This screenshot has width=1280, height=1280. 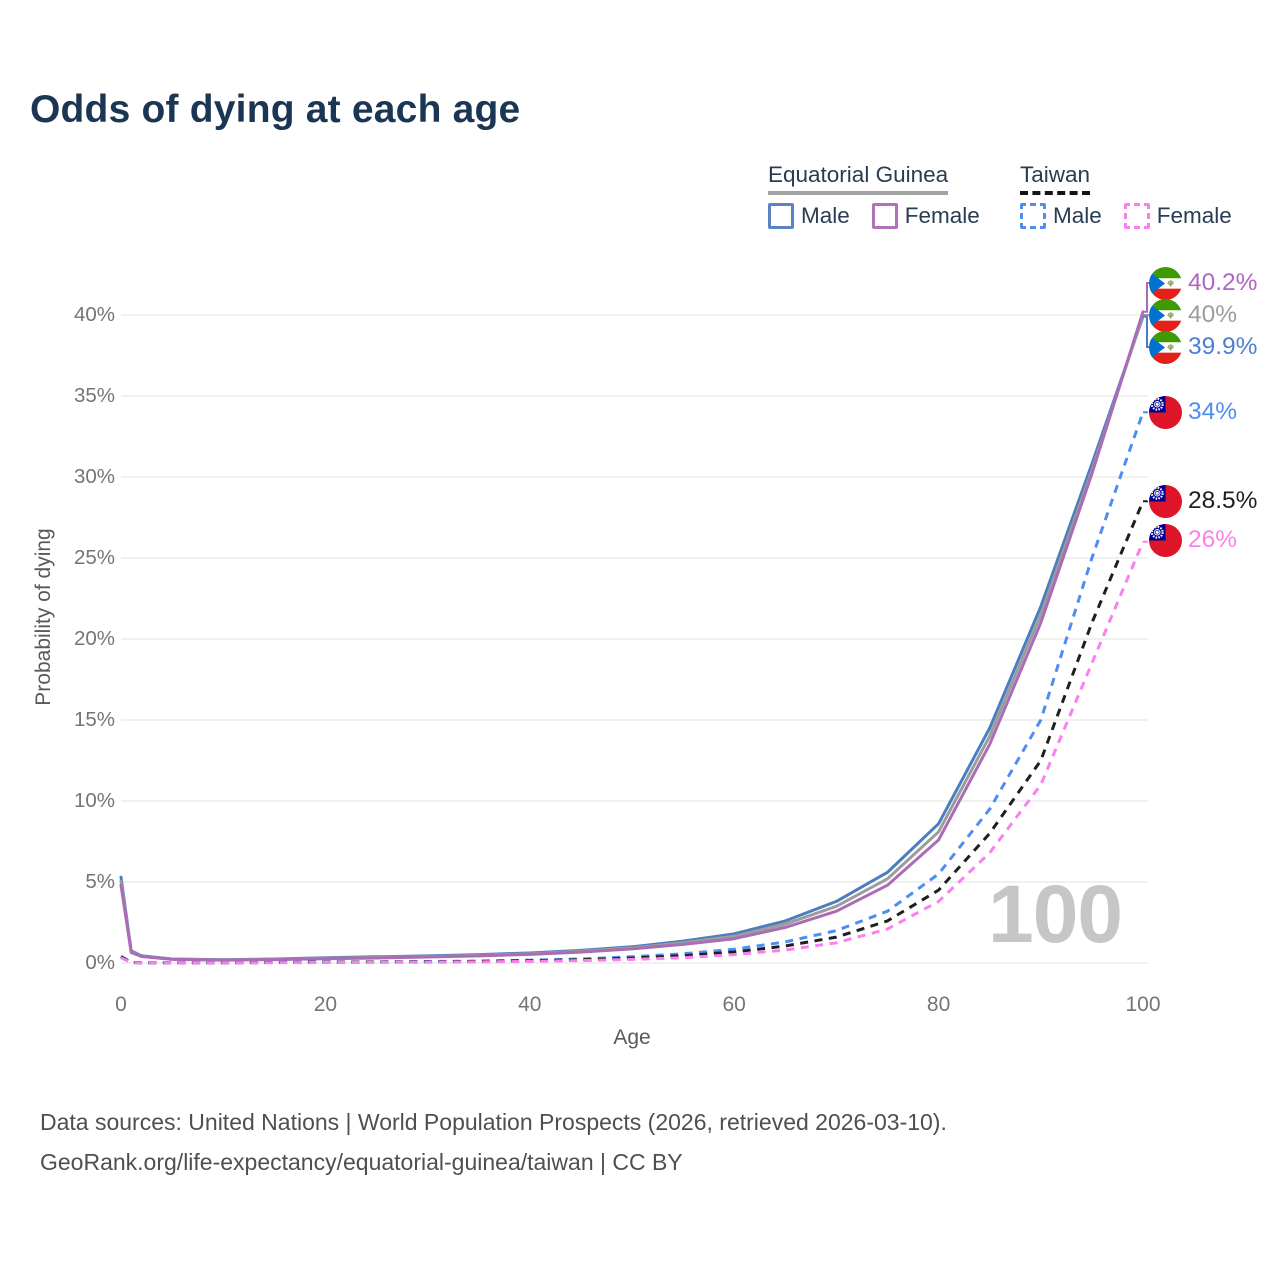 What do you see at coordinates (1055, 178) in the screenshot?
I see `legend-group-title-taiwan: Taiwan` at bounding box center [1055, 178].